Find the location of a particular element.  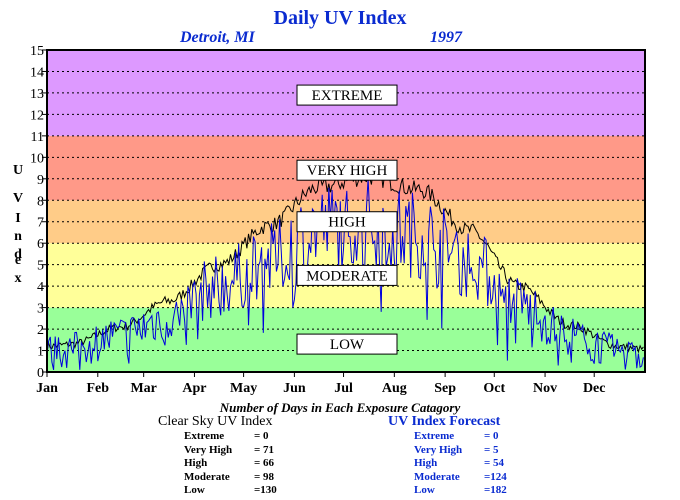

month-label-jun: Jun is located at coordinates (294, 388).